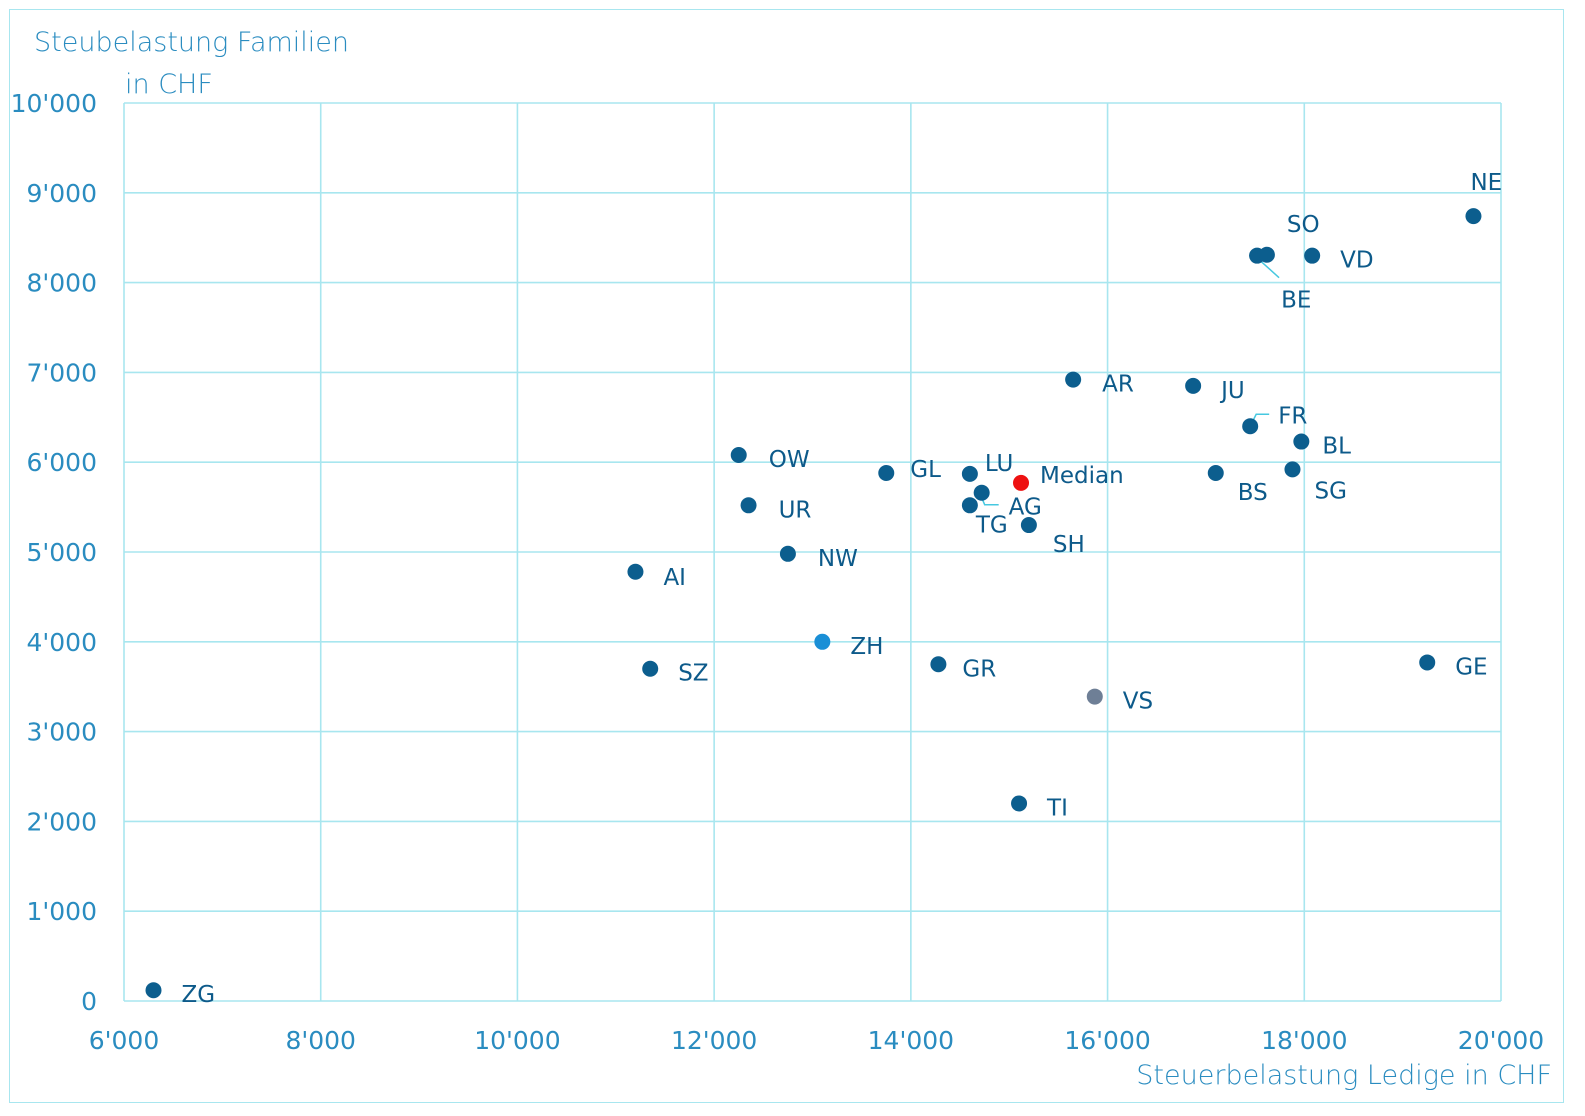 The width and height of the screenshot is (1585, 1116). What do you see at coordinates (738, 455) in the screenshot?
I see `point-ow` at bounding box center [738, 455].